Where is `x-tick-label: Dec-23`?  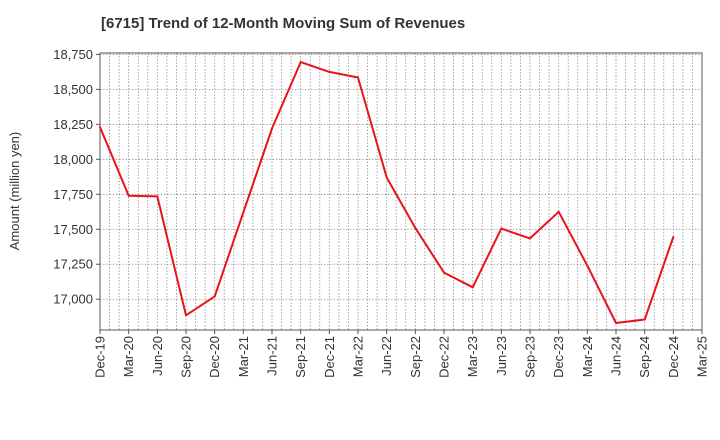 x-tick-label: Dec-23 is located at coordinates (558, 357).